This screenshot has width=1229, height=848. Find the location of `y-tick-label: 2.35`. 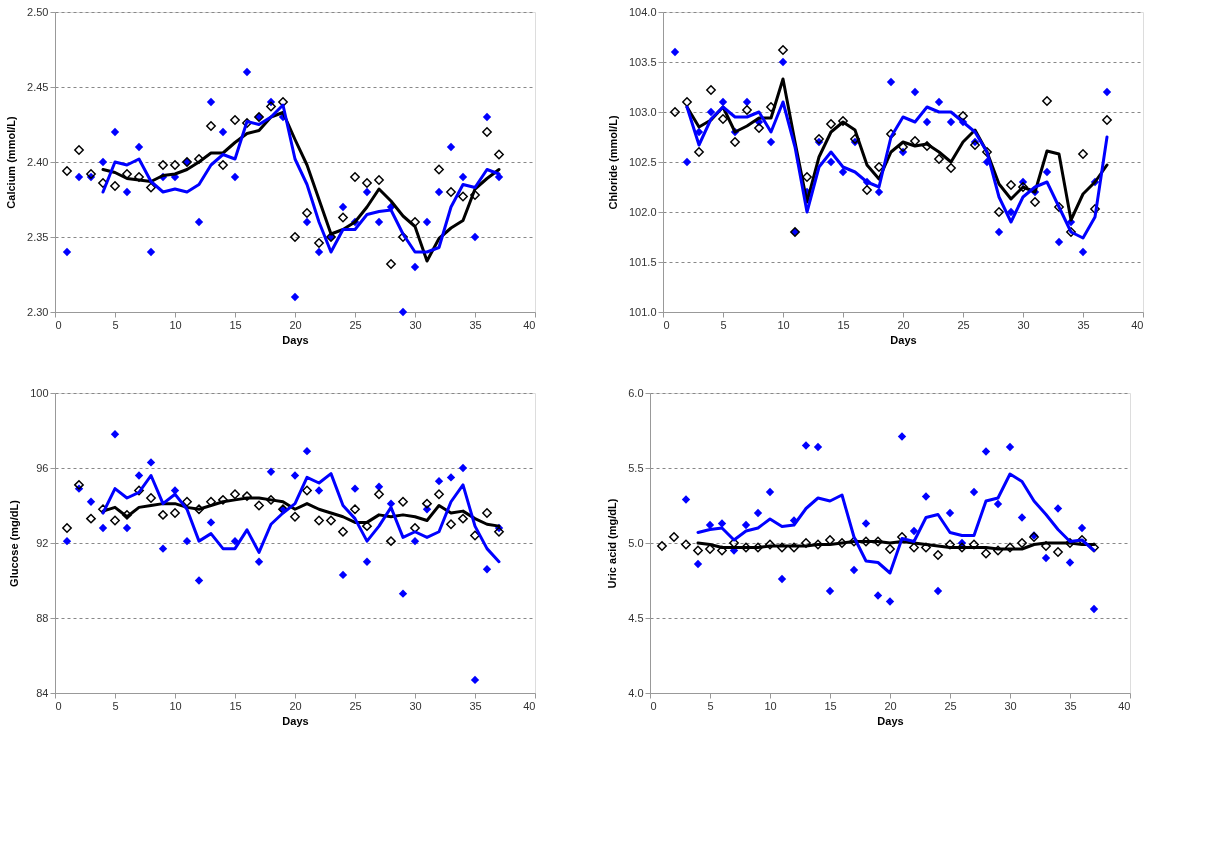

y-tick-label: 2.35 is located at coordinates (38, 236).